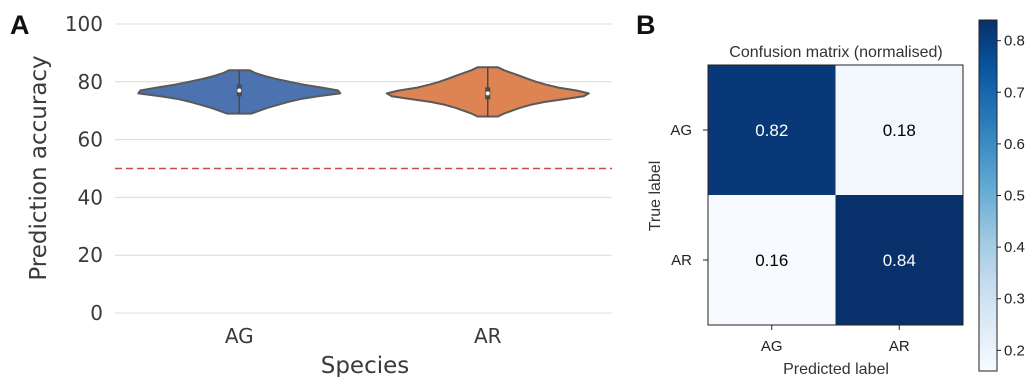  What do you see at coordinates (1014, 247) in the screenshot?
I see `colorbar-tick-label: 0.4` at bounding box center [1014, 247].